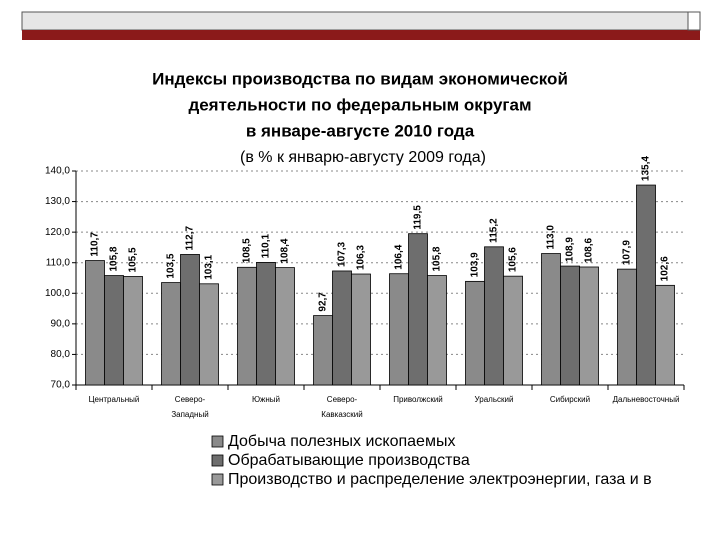  What do you see at coordinates (341, 441) in the screenshot?
I see `legend-label: Добыча полезных ископаемых` at bounding box center [341, 441].